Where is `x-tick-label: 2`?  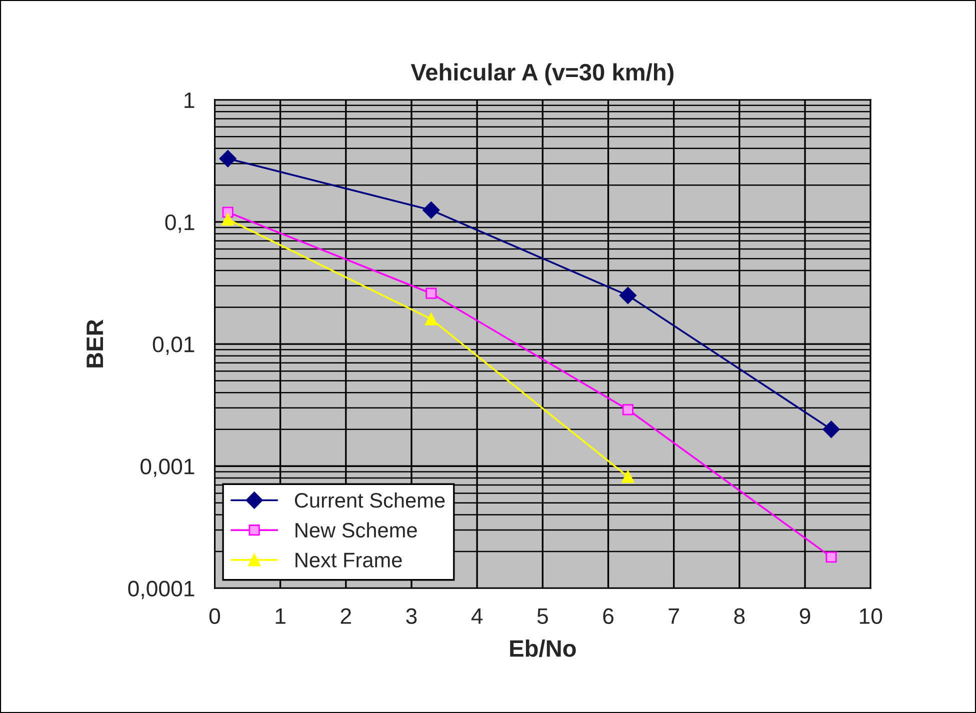 x-tick-label: 2 is located at coordinates (345, 616).